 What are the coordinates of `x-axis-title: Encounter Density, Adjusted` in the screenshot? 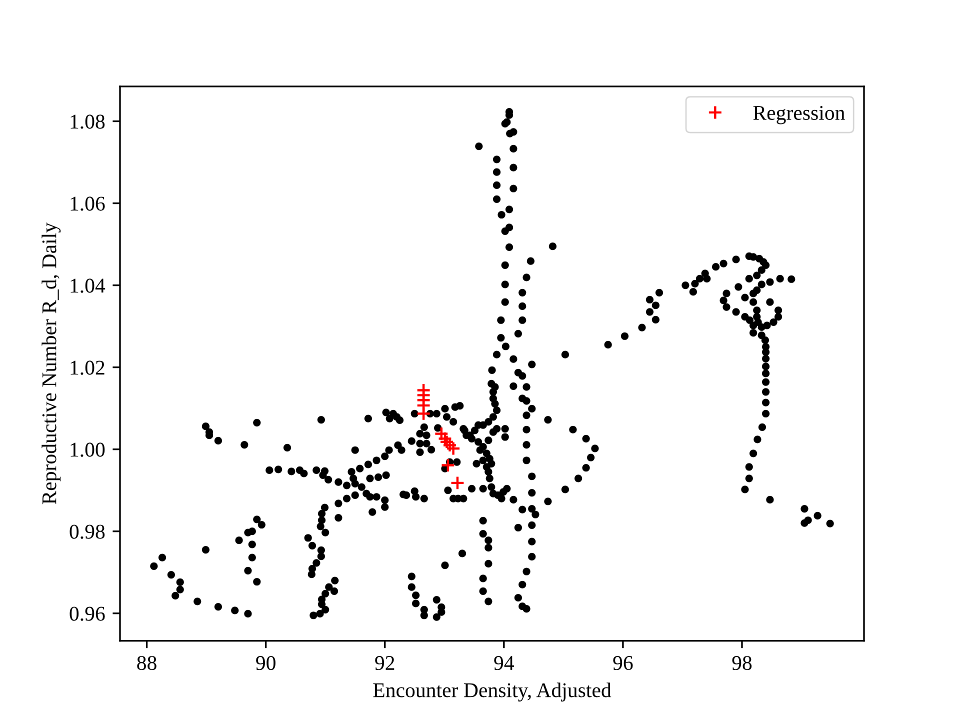 It's located at (492, 692).